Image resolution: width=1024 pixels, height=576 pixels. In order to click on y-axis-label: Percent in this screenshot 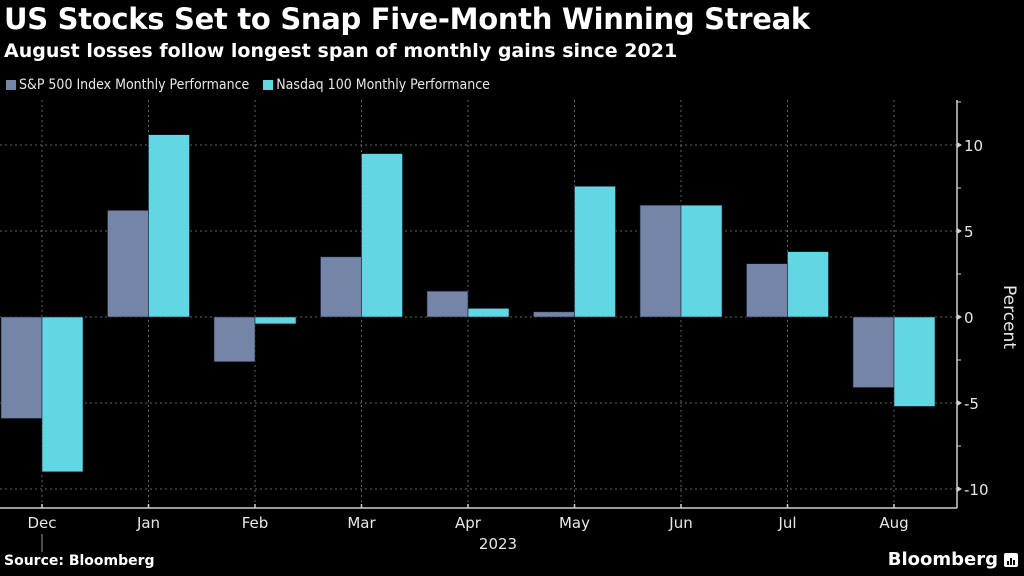, I will do `click(1009, 317)`.